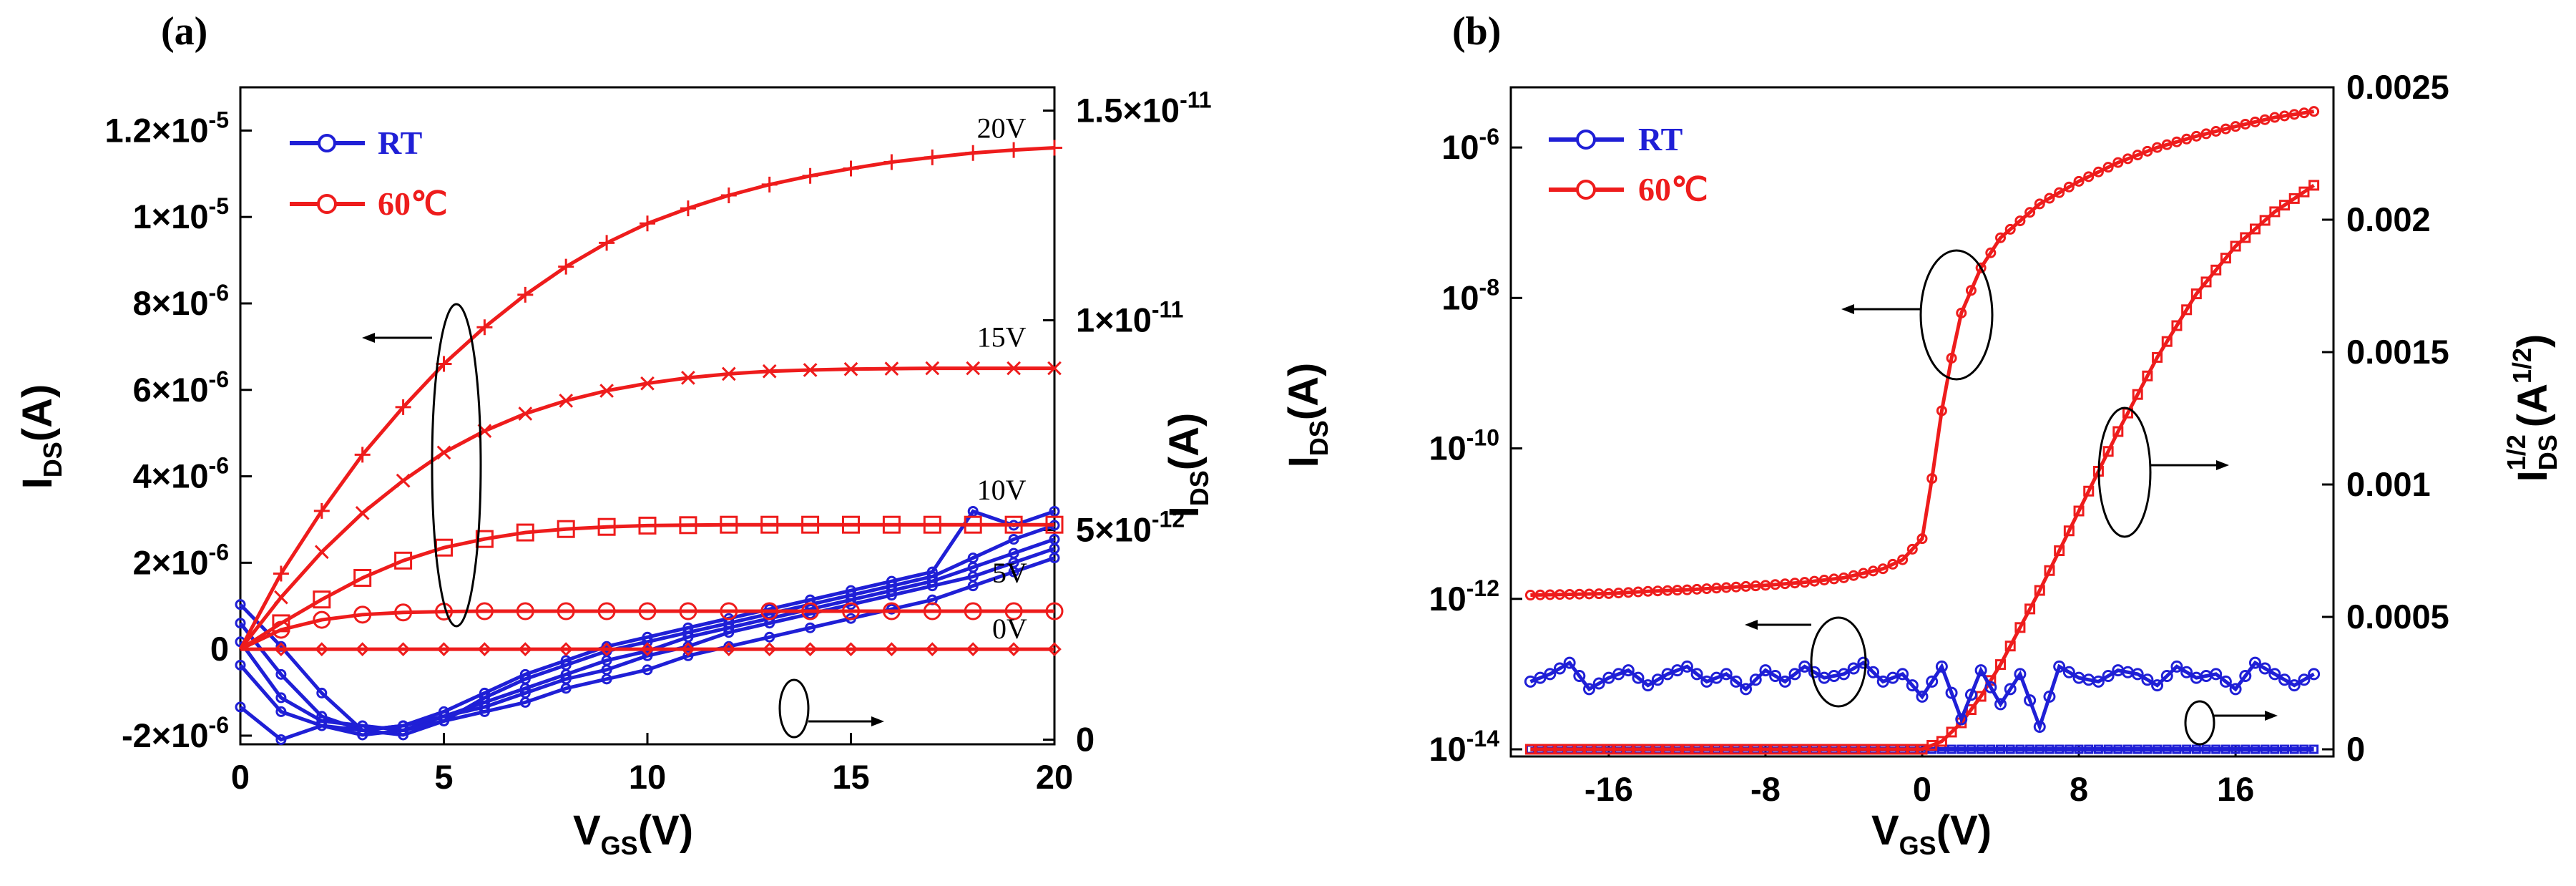 This screenshot has width=2576, height=886. Describe the element at coordinates (166, 128) in the screenshot. I see `a-left-tick-label: 1.2×10⁻⁵` at that location.